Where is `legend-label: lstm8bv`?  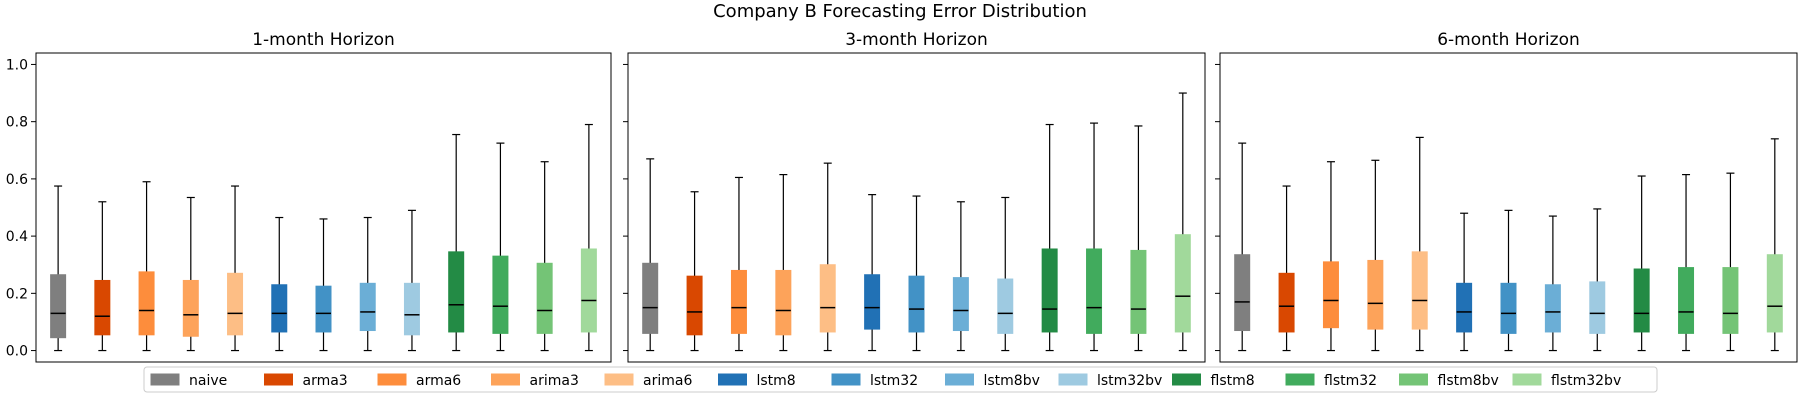
legend-label: lstm8bv is located at coordinates (1012, 381).